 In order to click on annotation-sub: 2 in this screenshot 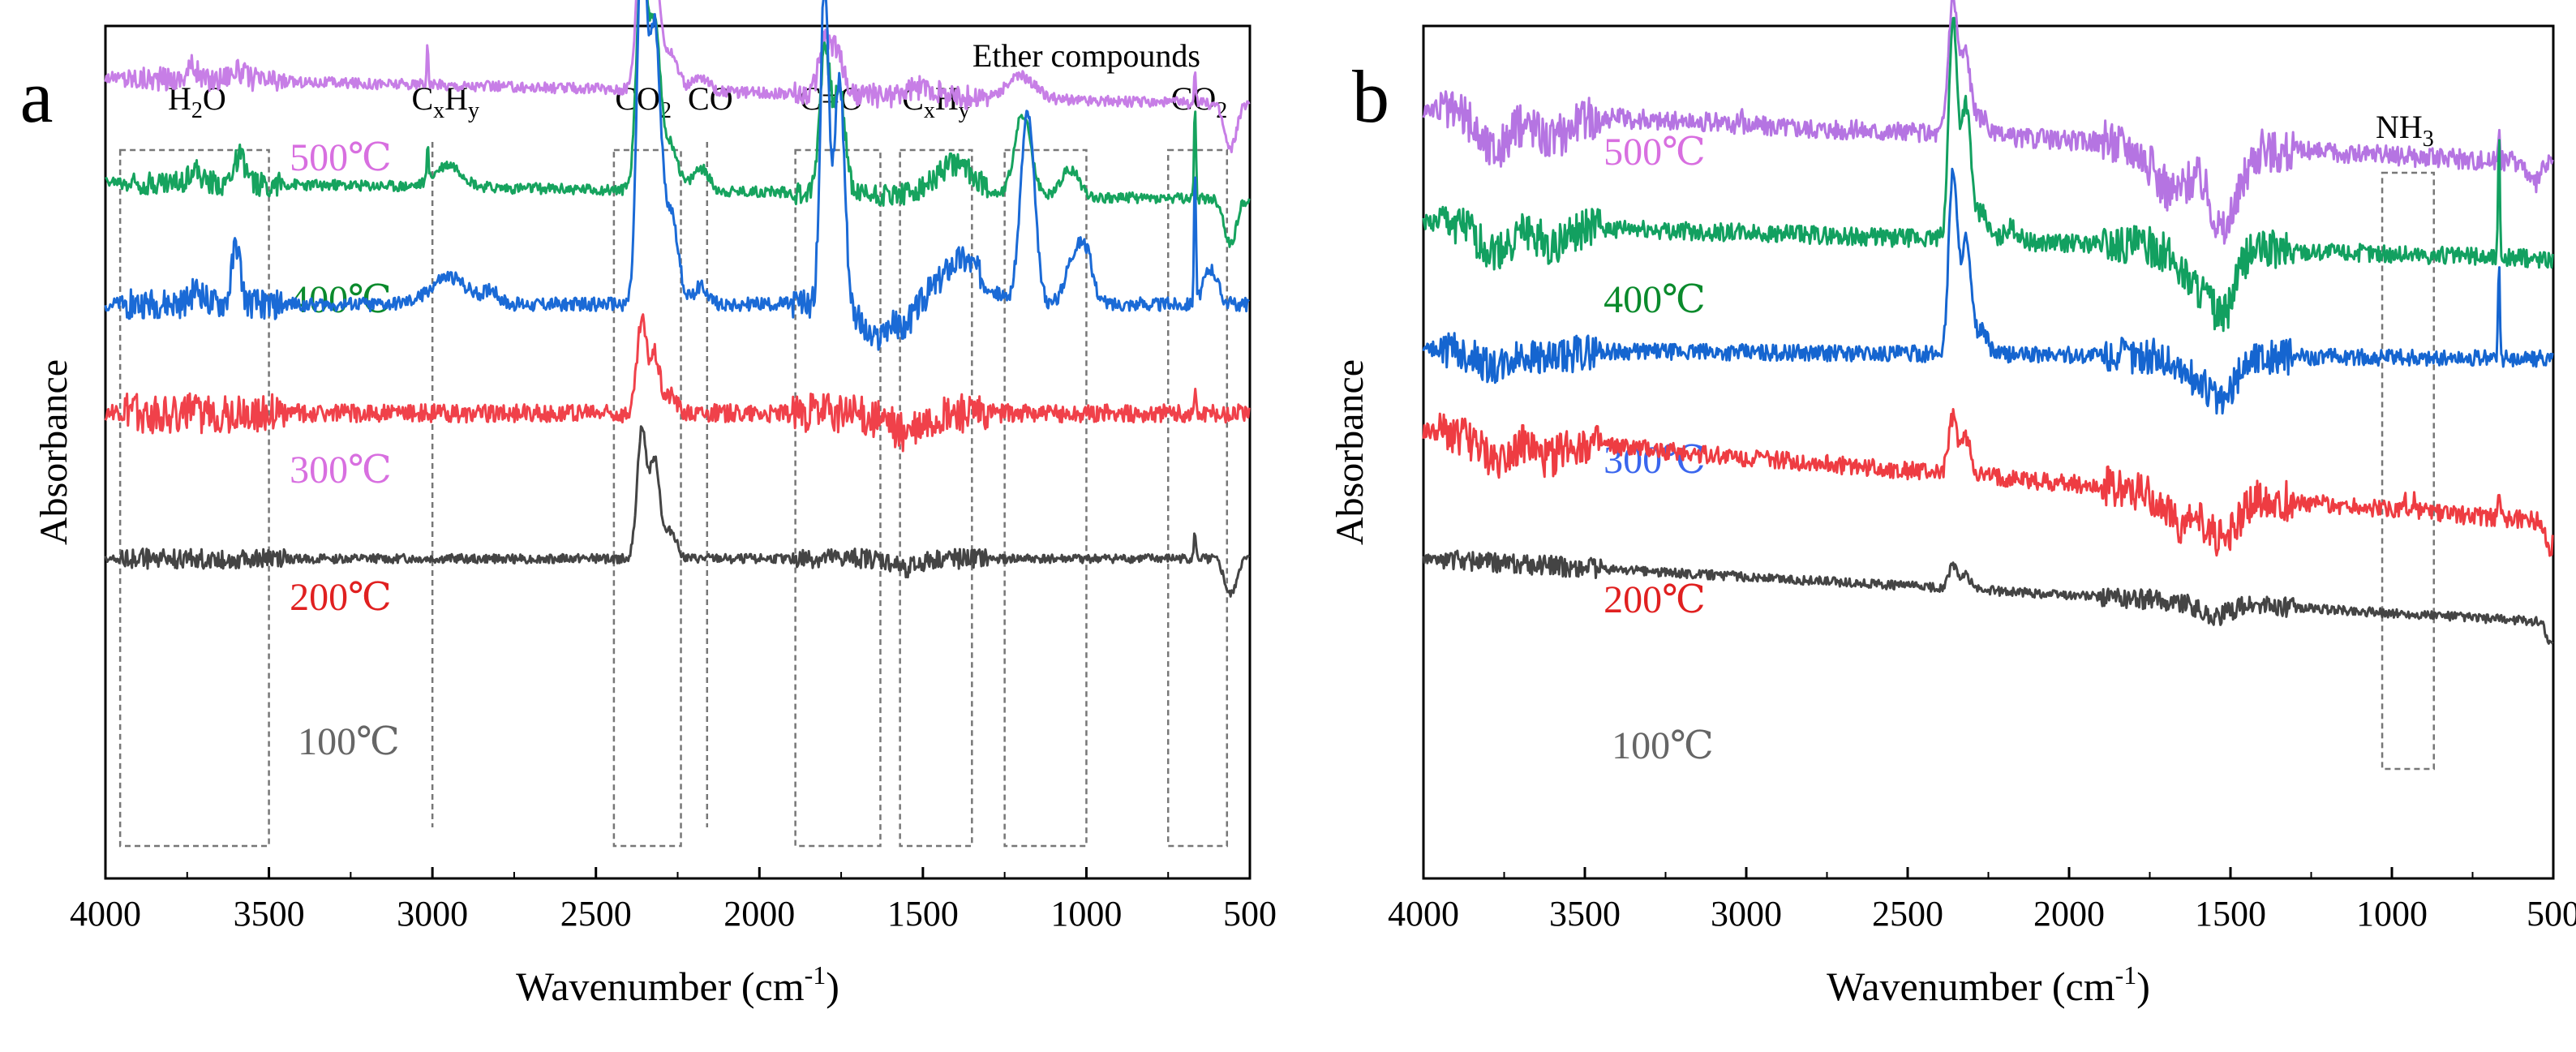, I will do `click(197, 111)`.